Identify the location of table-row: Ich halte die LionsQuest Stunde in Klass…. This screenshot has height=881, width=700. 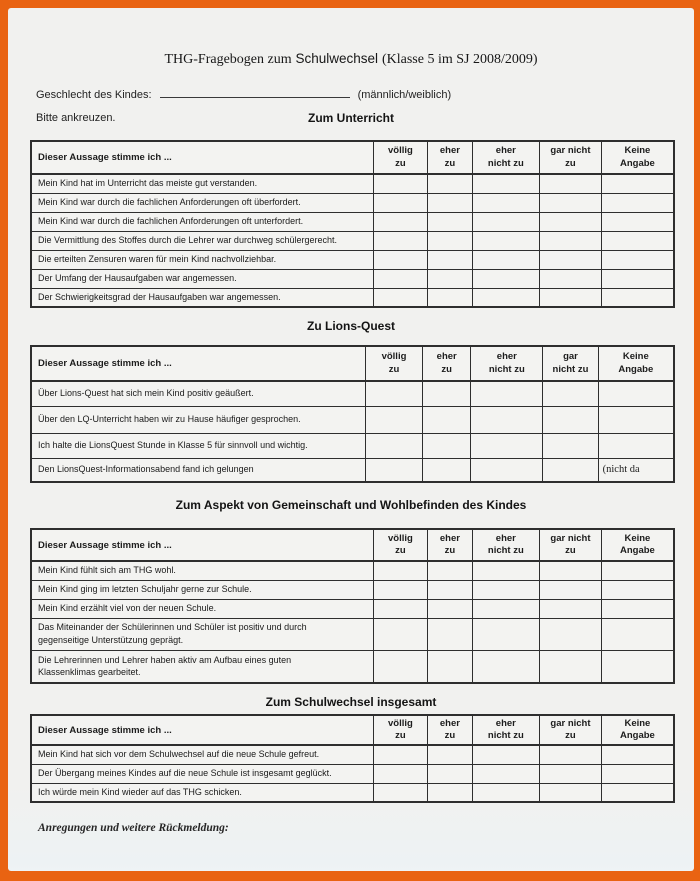
(352, 445).